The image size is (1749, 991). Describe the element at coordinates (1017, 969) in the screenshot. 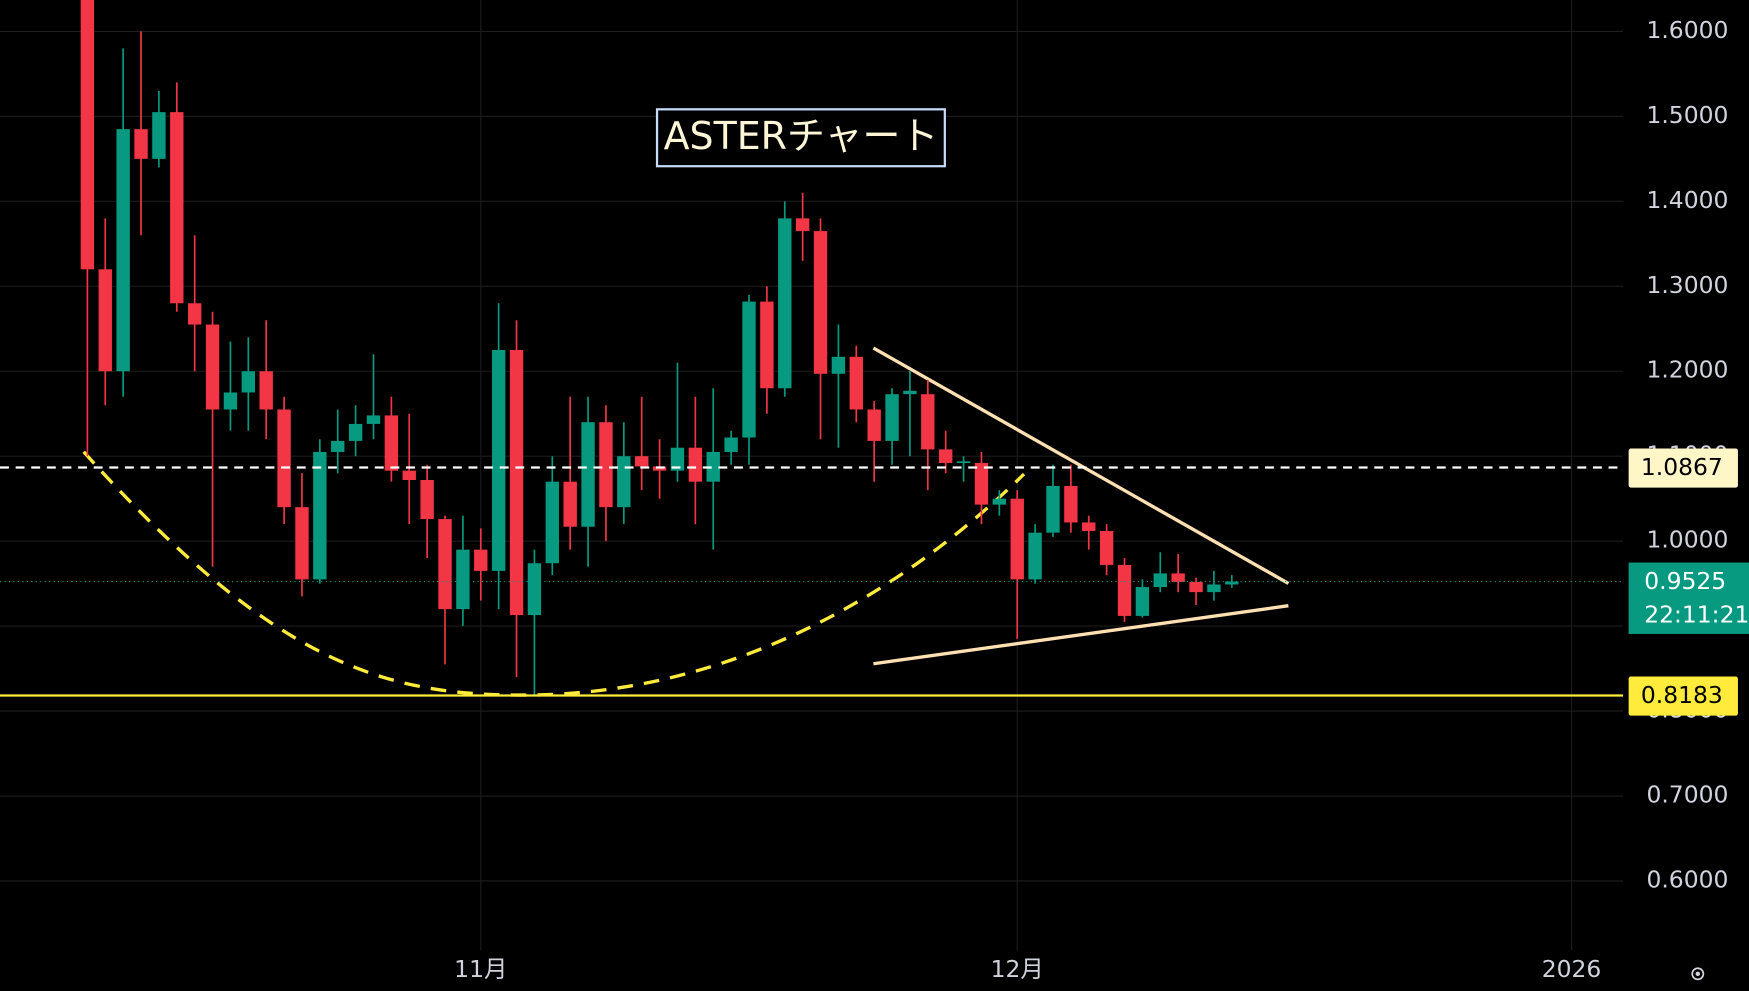

I see `x-tick-label: 12月` at that location.